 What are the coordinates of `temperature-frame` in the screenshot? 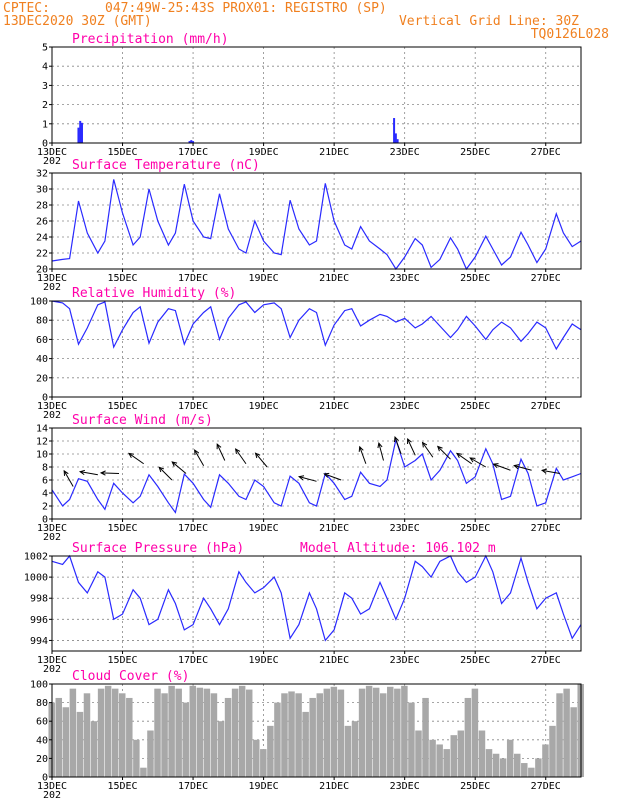 It's located at (316, 221).